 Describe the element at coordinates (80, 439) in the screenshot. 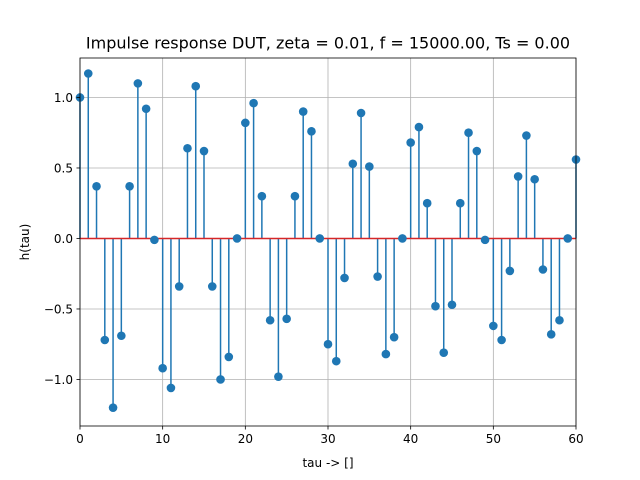

I see `x-tick-label: 0` at that location.